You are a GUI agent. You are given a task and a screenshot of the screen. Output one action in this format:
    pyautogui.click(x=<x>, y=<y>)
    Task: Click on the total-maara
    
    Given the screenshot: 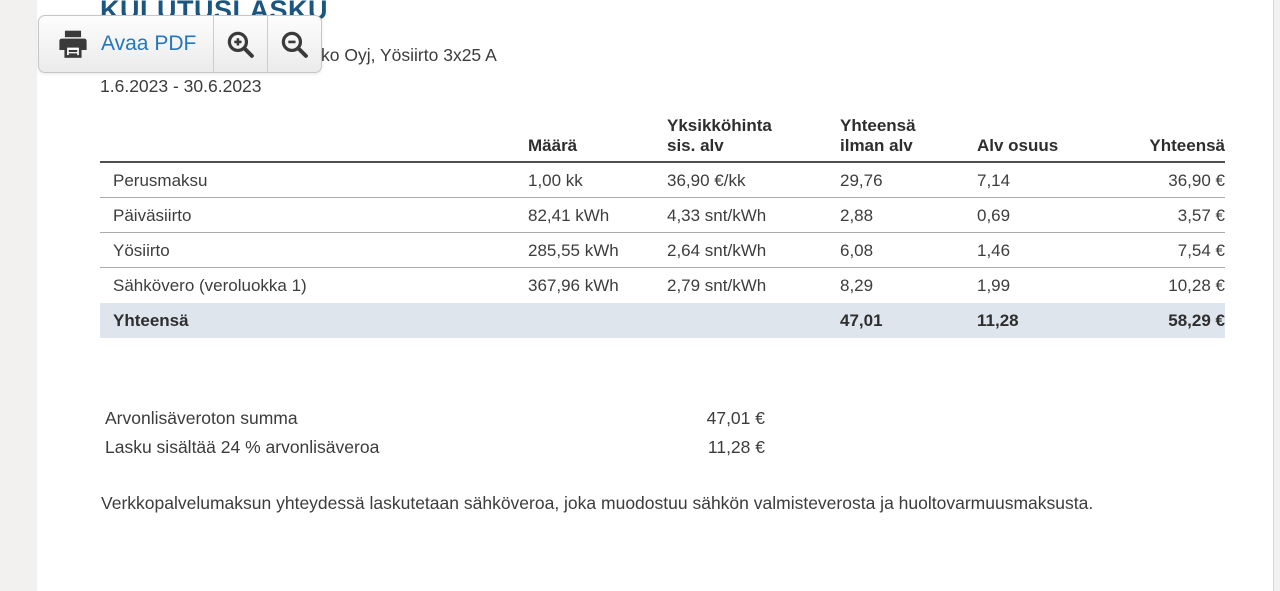 What is the action you would take?
    pyautogui.click(x=597, y=320)
    